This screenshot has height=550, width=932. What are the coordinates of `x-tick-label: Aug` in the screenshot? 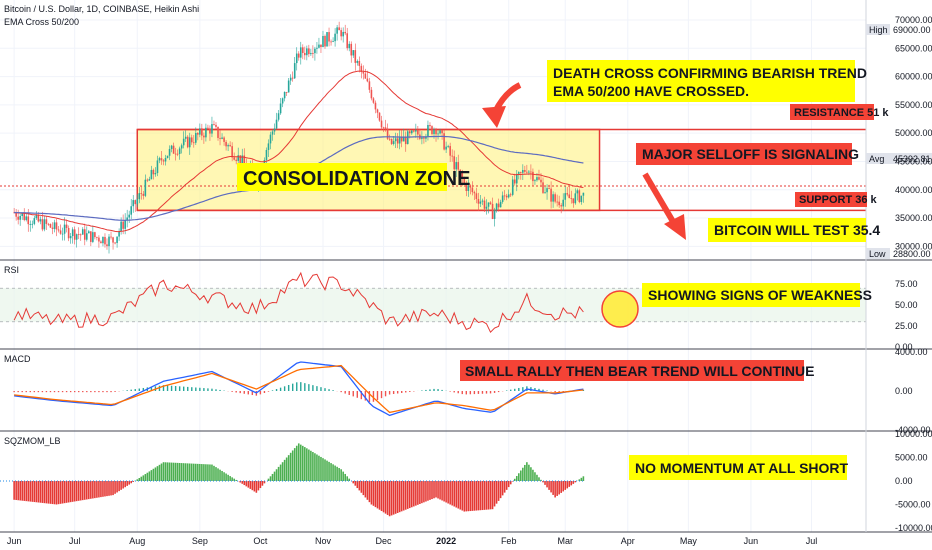 It's located at (137, 541).